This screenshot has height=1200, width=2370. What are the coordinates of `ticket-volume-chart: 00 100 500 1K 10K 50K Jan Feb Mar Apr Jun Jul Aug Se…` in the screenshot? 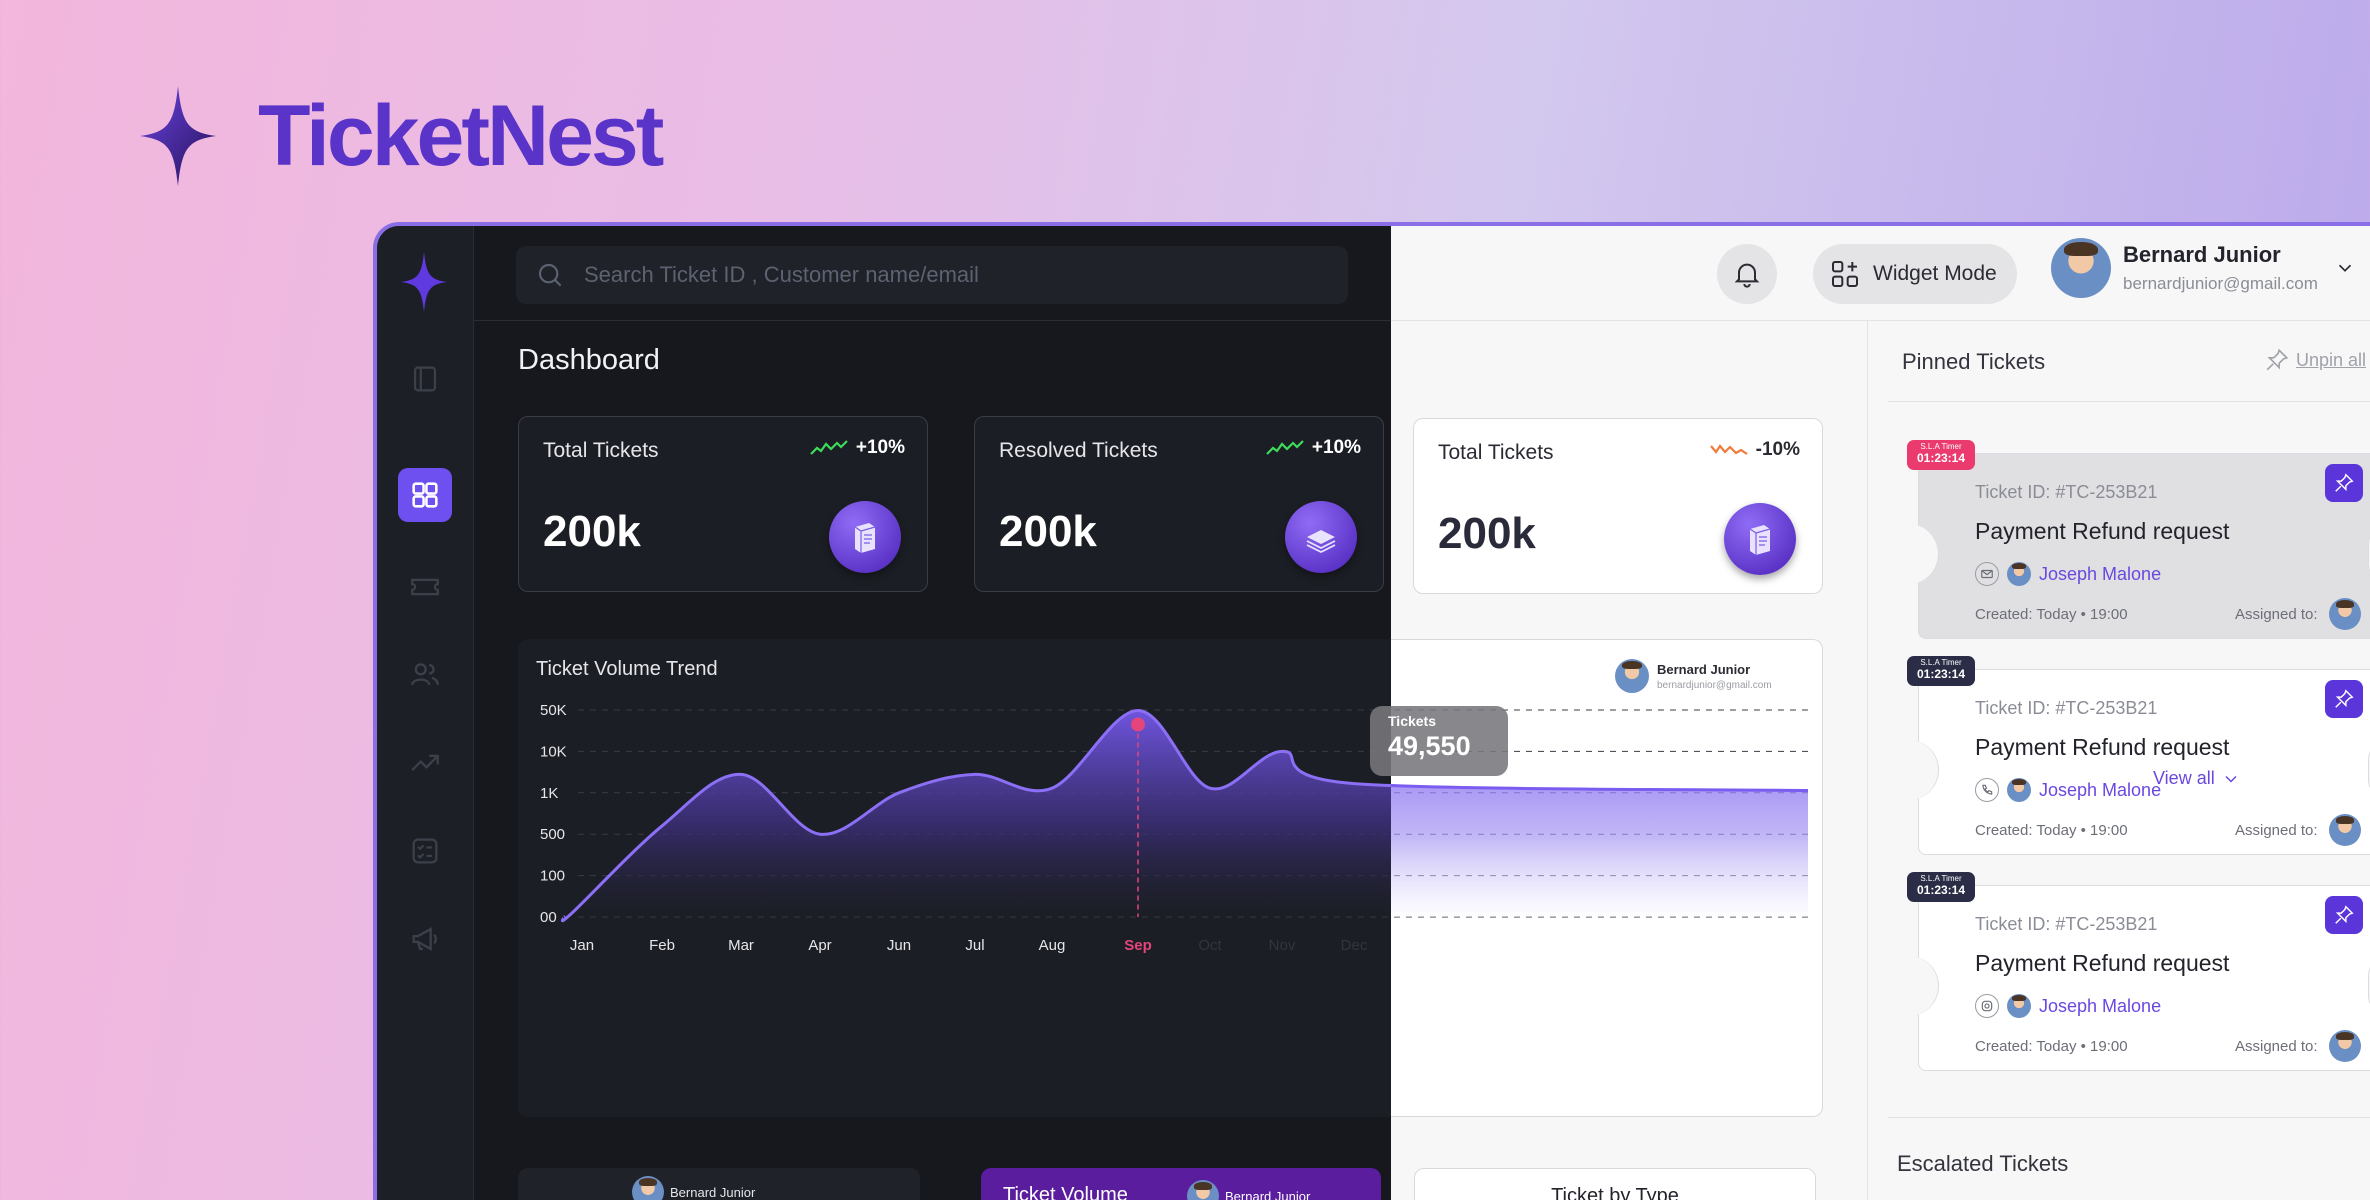 It's located at (1174, 828).